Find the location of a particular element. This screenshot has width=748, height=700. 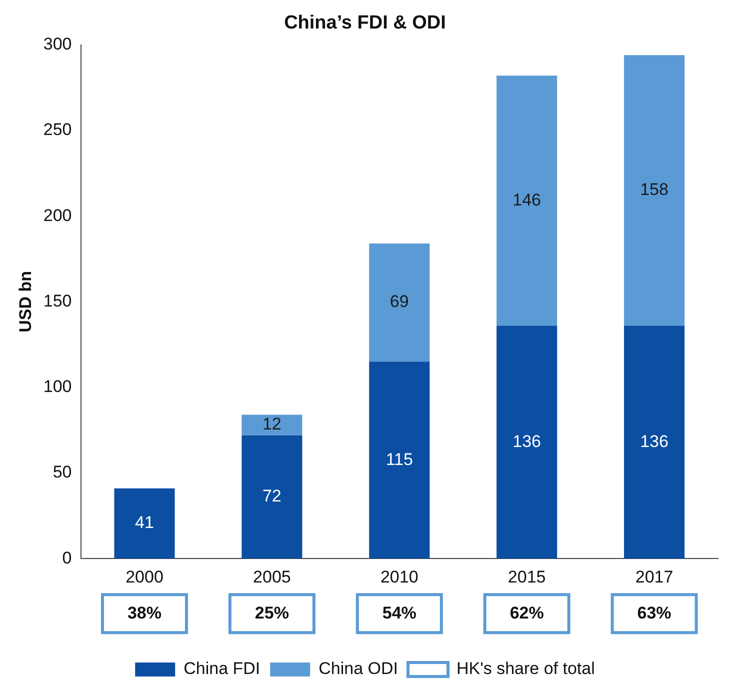

data-label: 72 is located at coordinates (272, 496).